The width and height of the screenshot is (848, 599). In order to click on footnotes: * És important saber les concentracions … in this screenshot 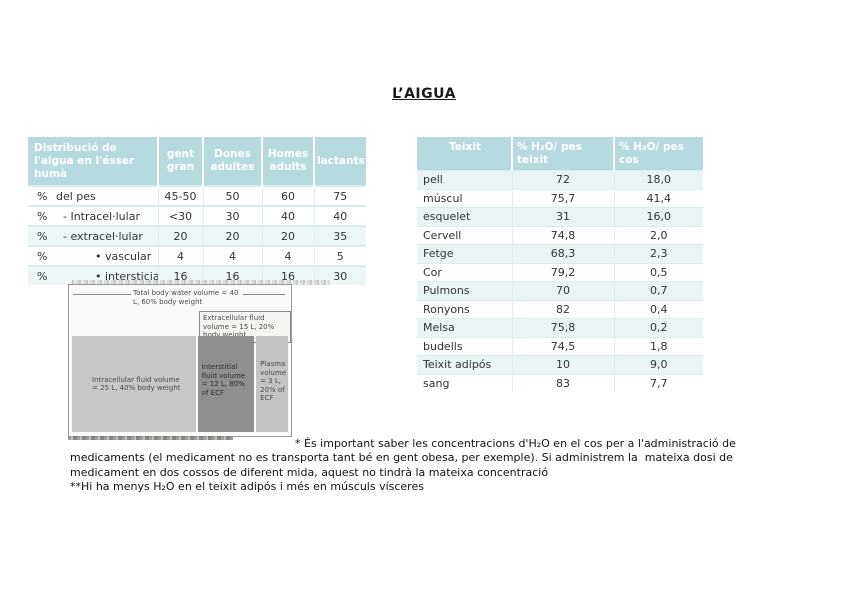, I will do `click(420, 466)`.